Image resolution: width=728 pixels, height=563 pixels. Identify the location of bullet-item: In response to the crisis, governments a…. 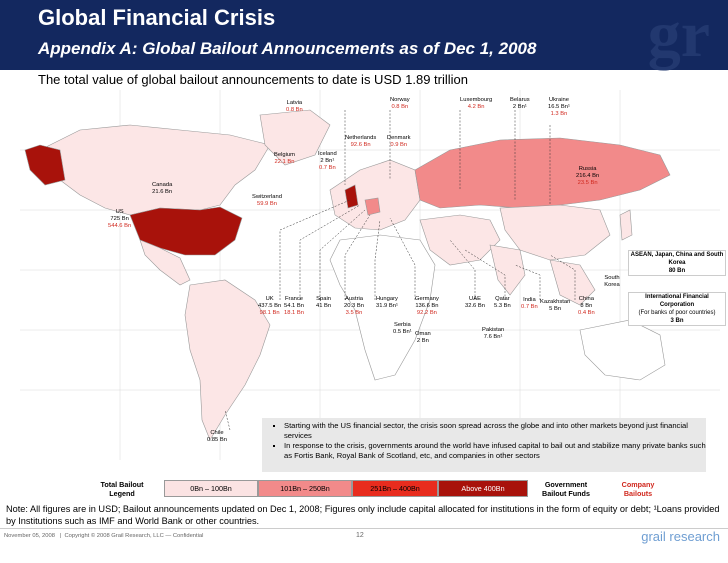
(495, 451).